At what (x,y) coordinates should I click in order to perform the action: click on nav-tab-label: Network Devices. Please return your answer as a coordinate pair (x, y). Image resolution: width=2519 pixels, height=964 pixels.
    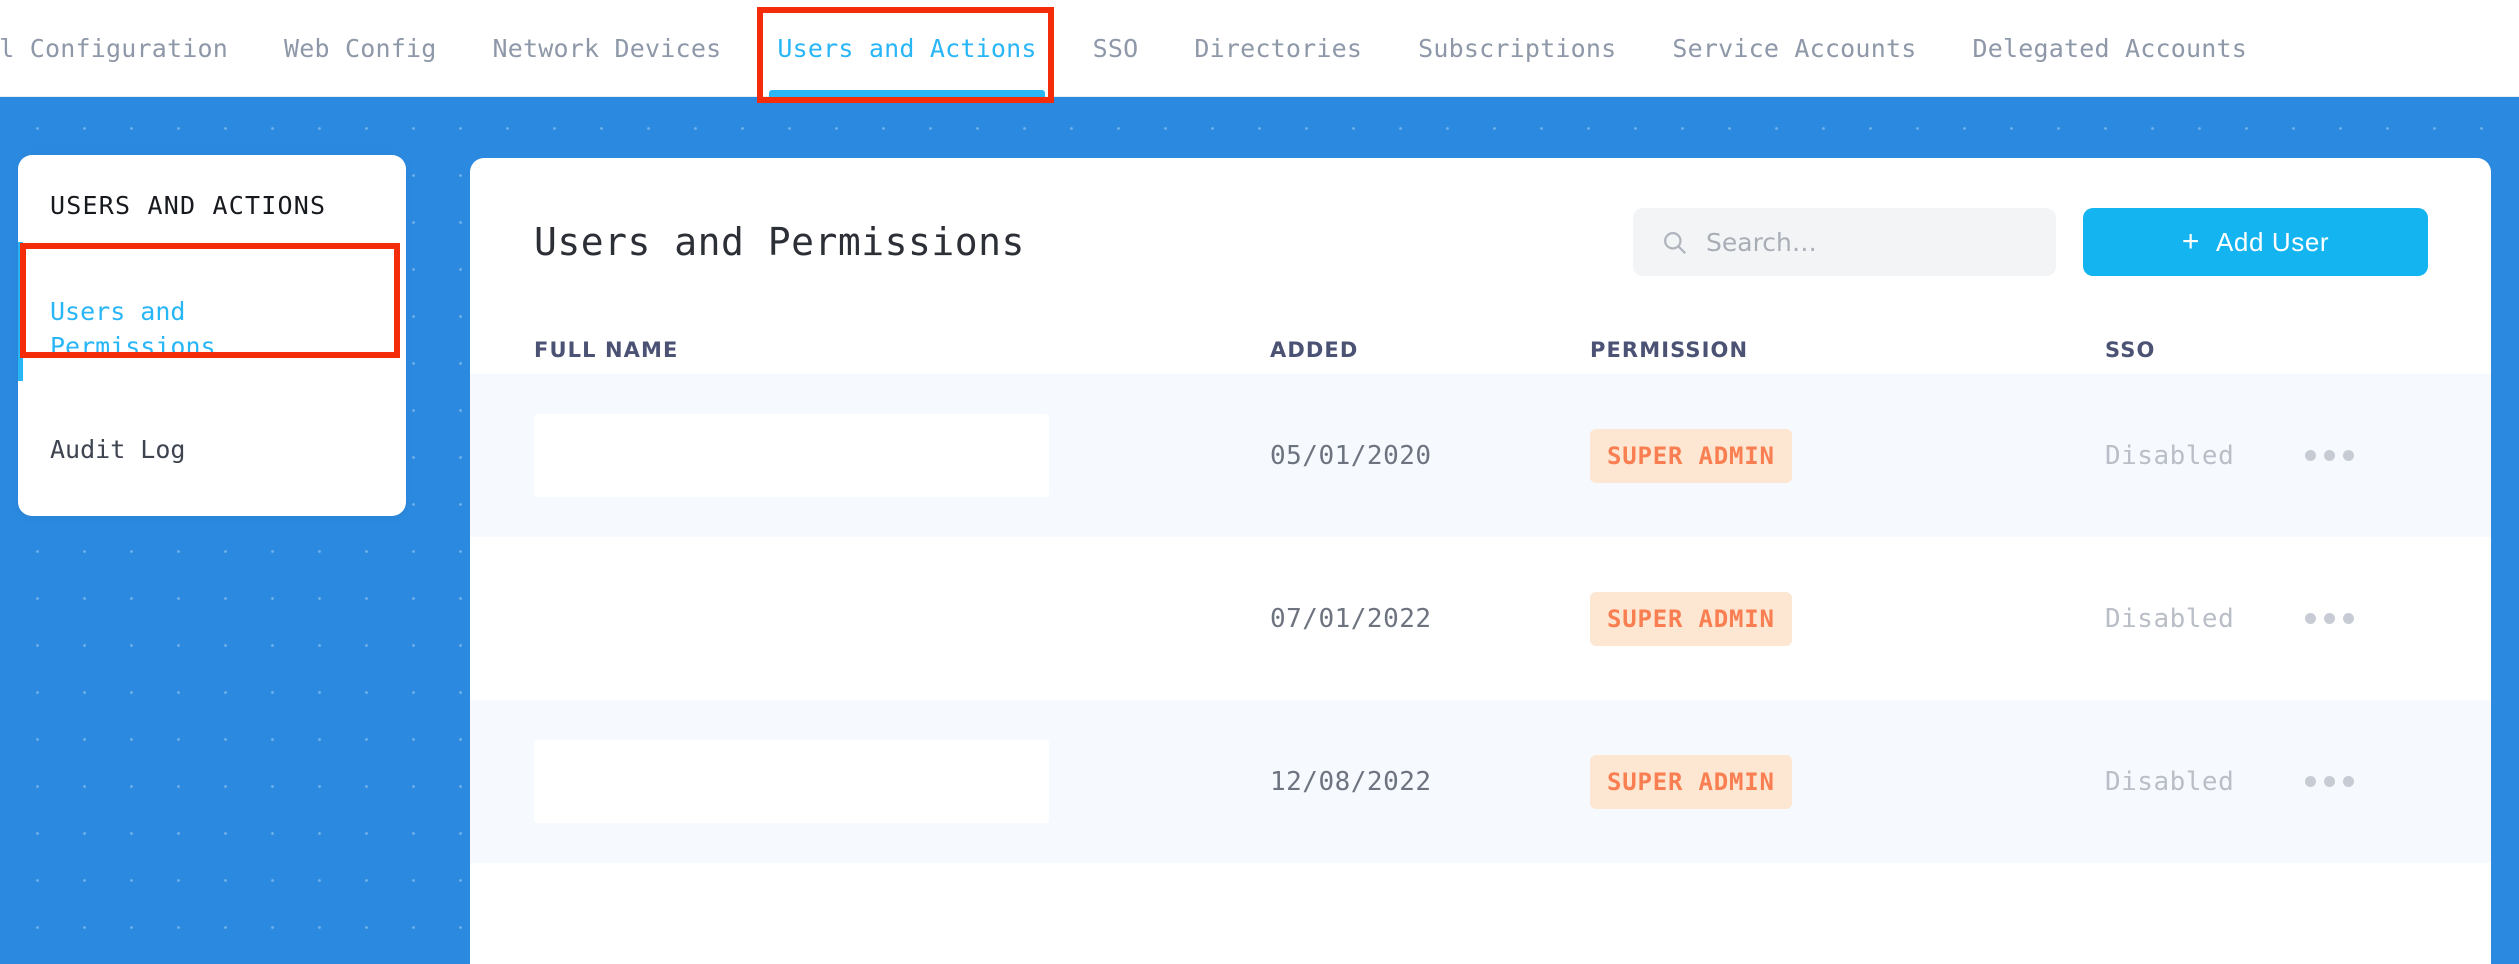
    Looking at the image, I should click on (607, 48).